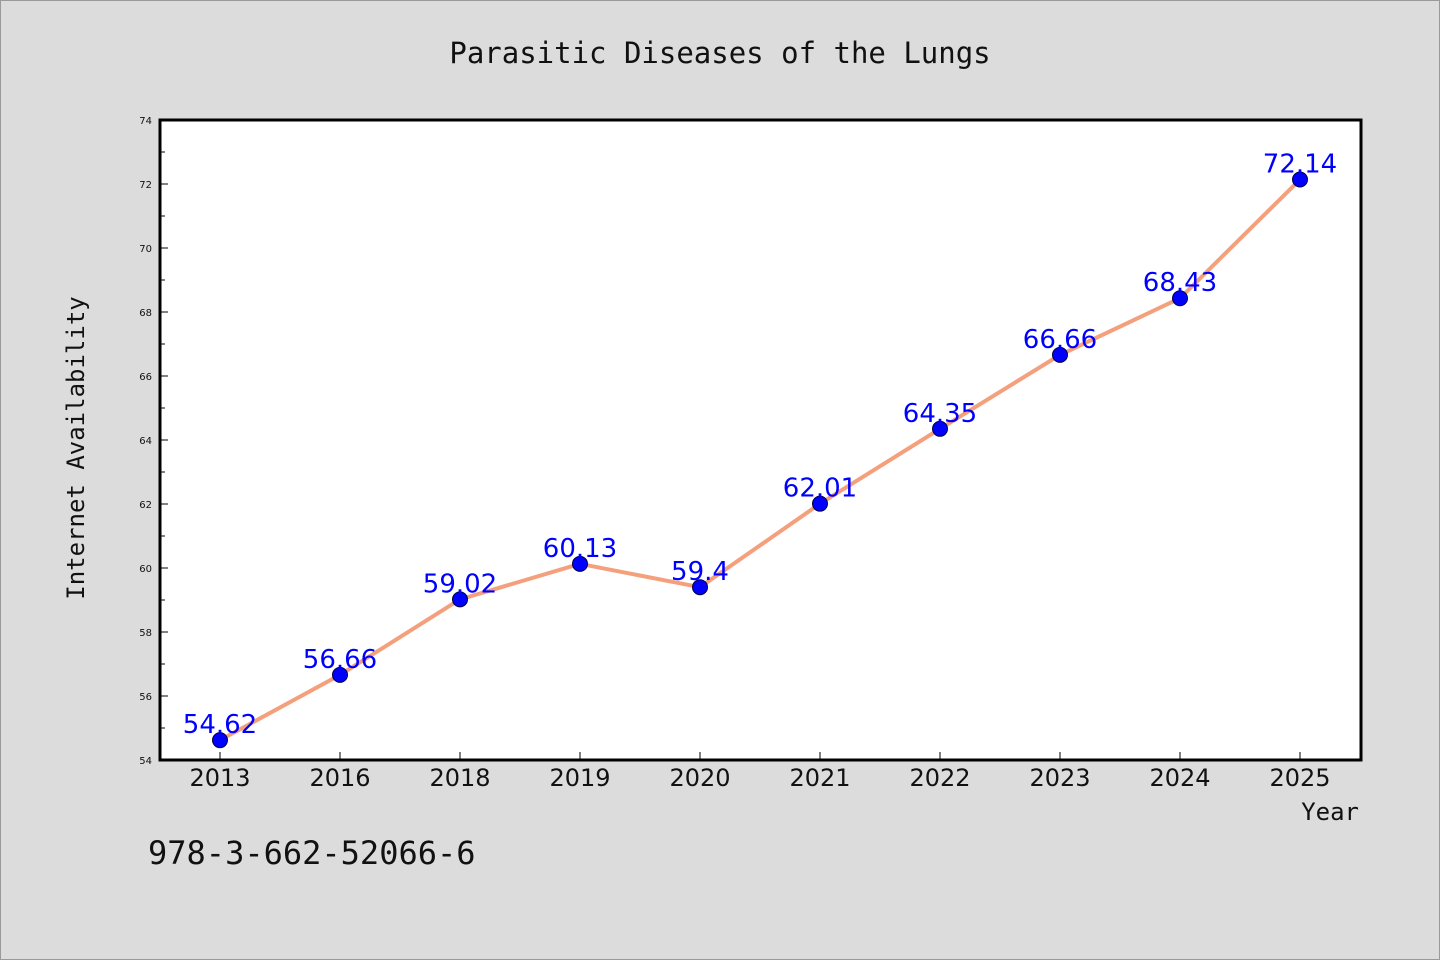 This screenshot has width=1440, height=960. What do you see at coordinates (1300, 165) in the screenshot?
I see `data-label: 72.14` at bounding box center [1300, 165].